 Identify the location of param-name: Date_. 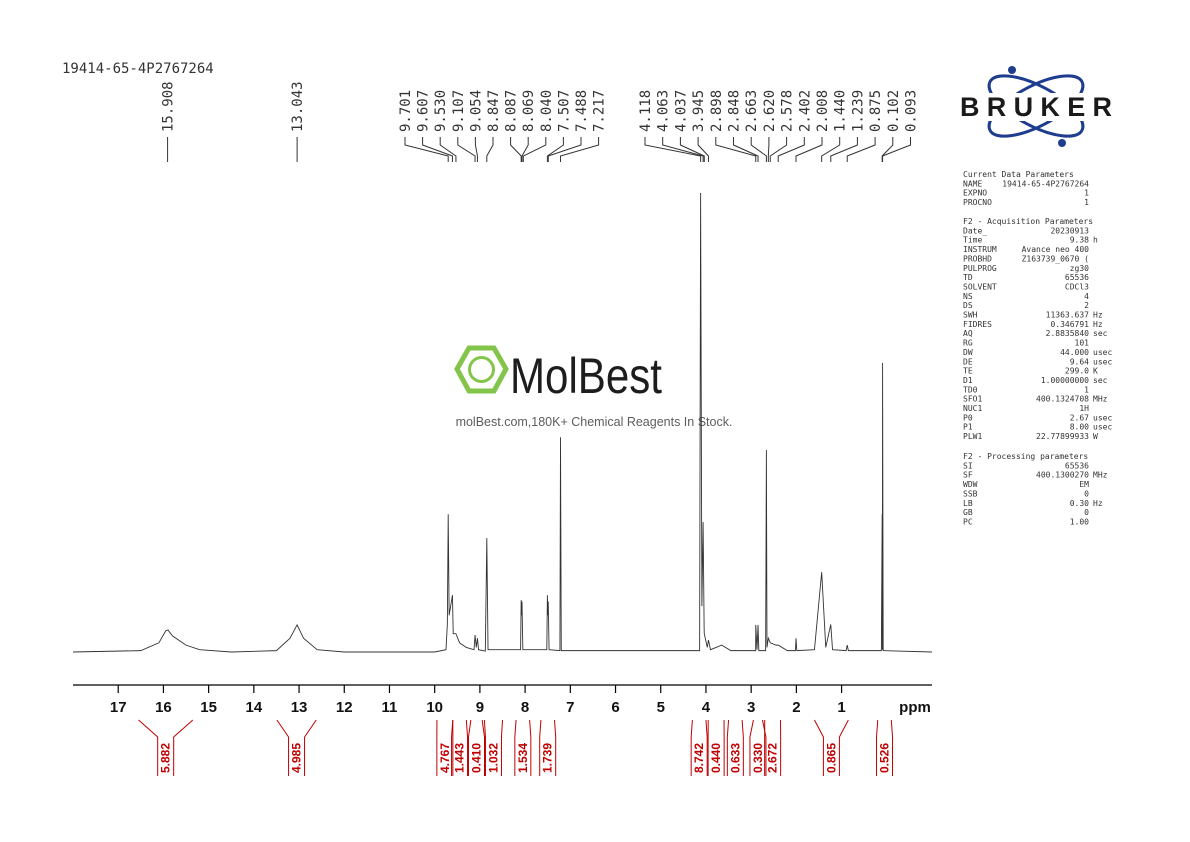
(975, 230).